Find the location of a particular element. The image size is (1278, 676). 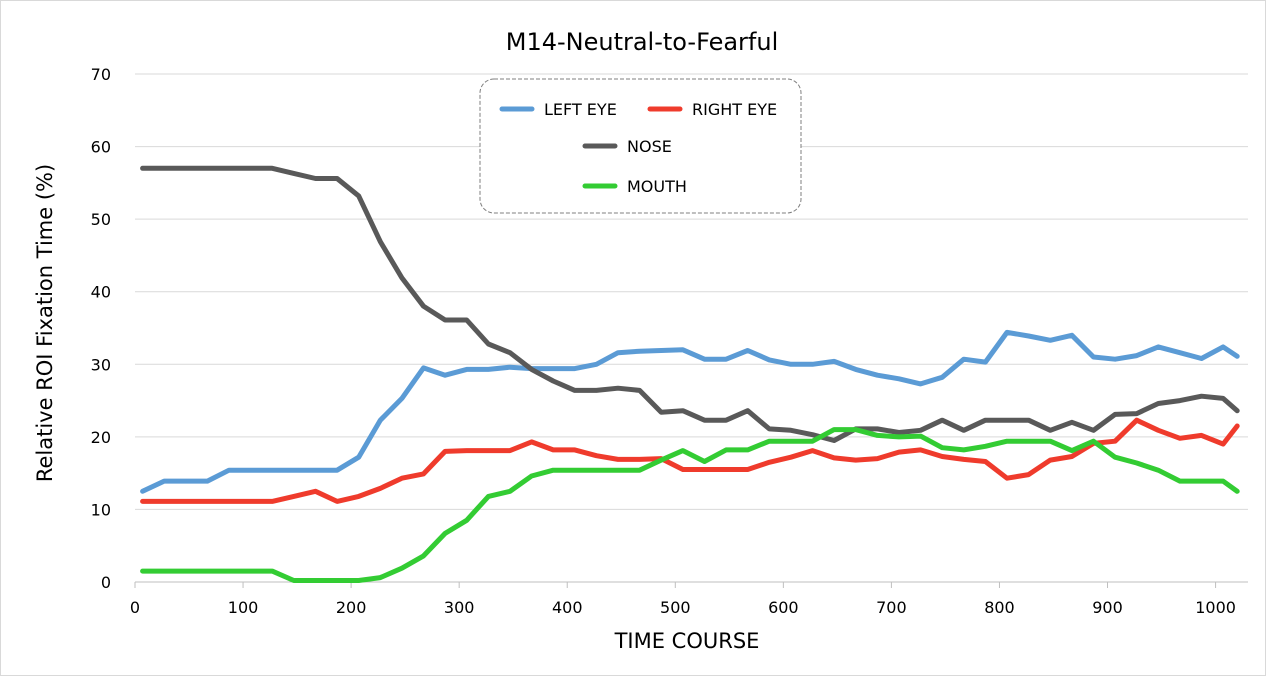

x-axis-title: TIME COURSE is located at coordinates (687, 641).